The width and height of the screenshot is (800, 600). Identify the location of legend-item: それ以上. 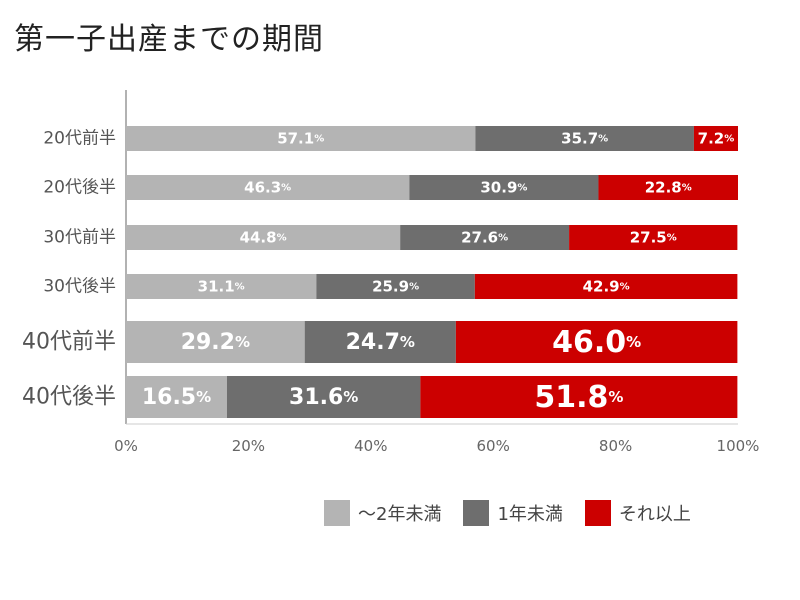
(637, 513).